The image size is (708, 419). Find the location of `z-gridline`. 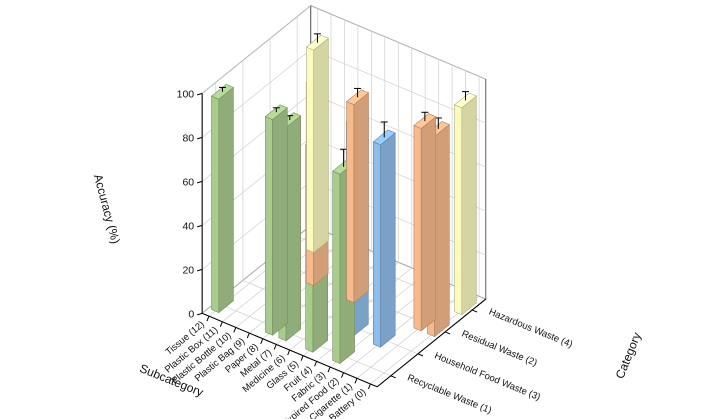

z-gridline is located at coordinates (343, 49).